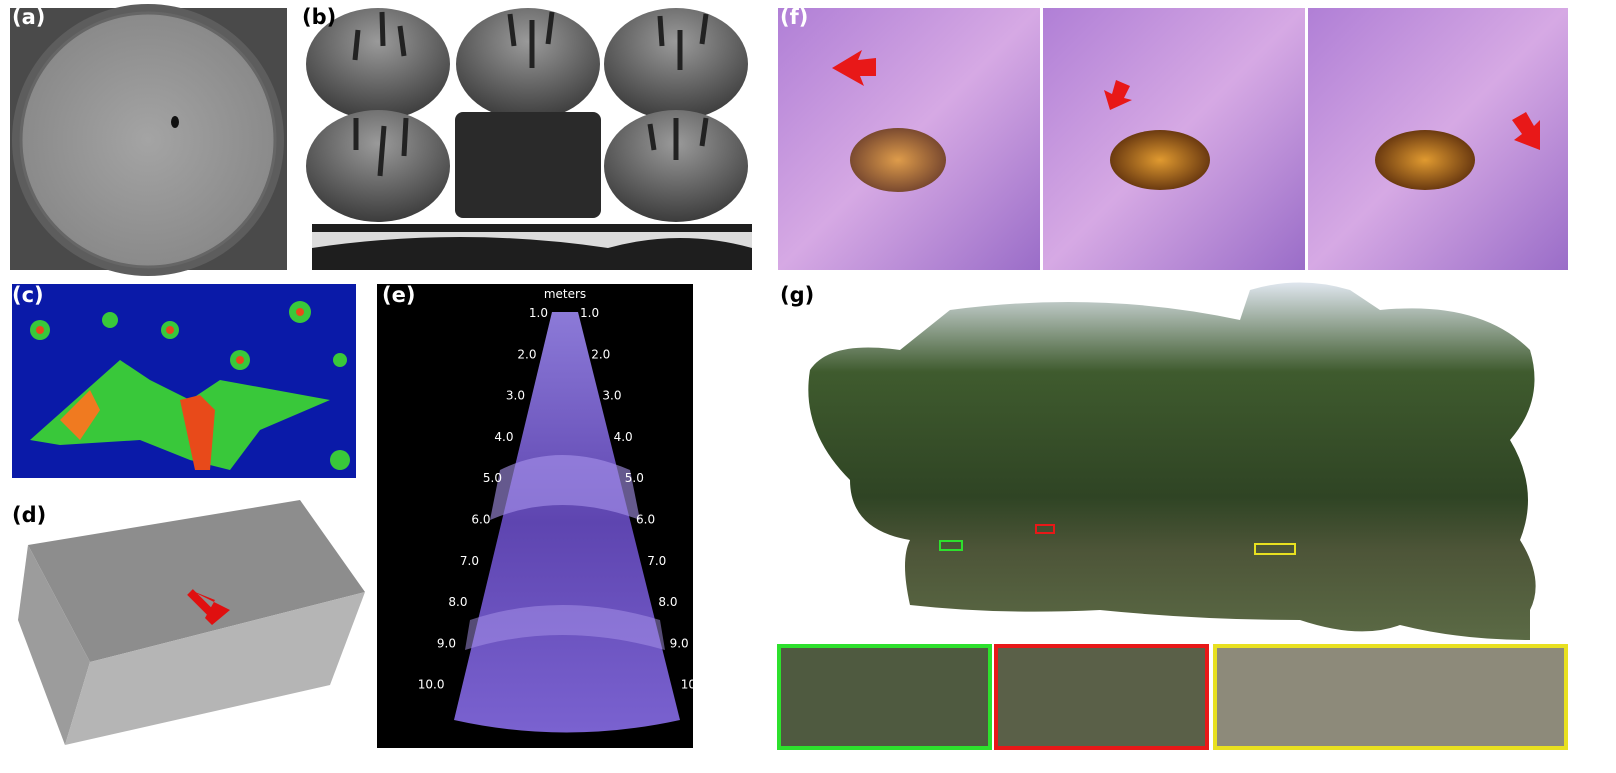  What do you see at coordinates (797, 295) in the screenshot?
I see `panel-label: (g)` at bounding box center [797, 295].